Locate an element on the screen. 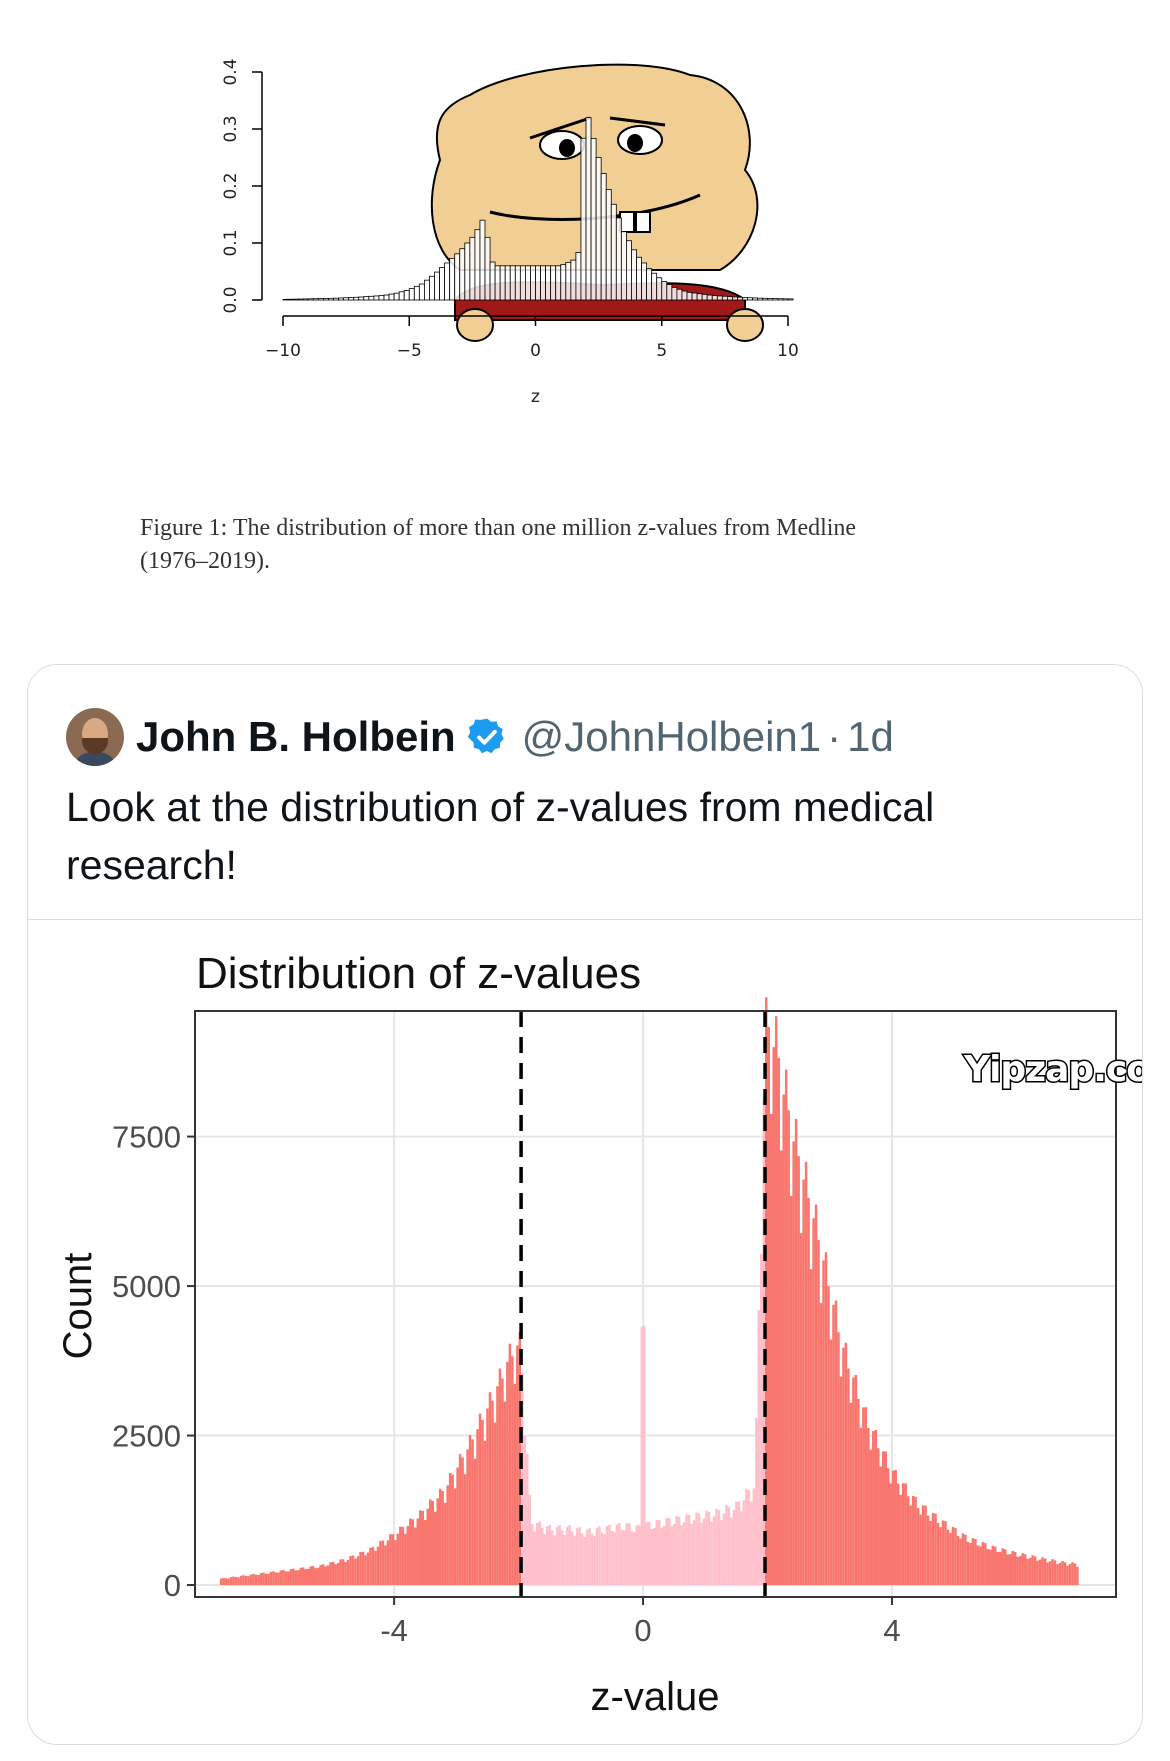 The image size is (1170, 1761). author-handle: @JohnHolbein1 is located at coordinates (671, 736).